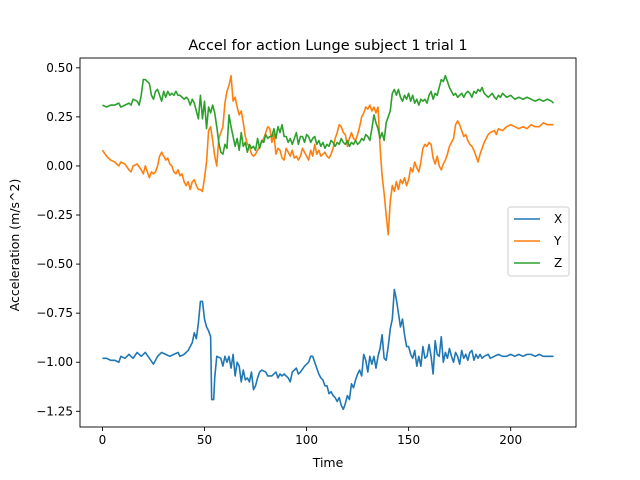  Describe the element at coordinates (54, 215) in the screenshot. I see `y-tick-label: −0.25` at that location.